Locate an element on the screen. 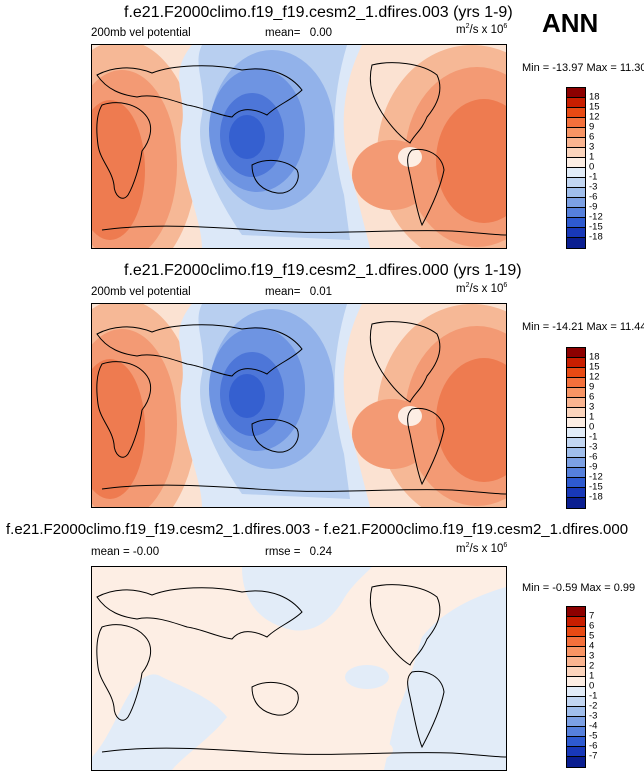  panel-1-stat-label: mean= is located at coordinates (283, 33).